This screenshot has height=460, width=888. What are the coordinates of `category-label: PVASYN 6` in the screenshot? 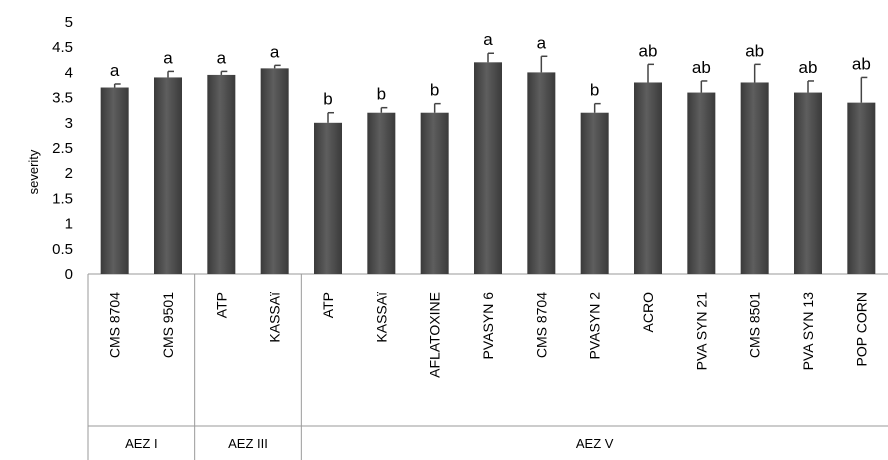 It's located at (488, 326).